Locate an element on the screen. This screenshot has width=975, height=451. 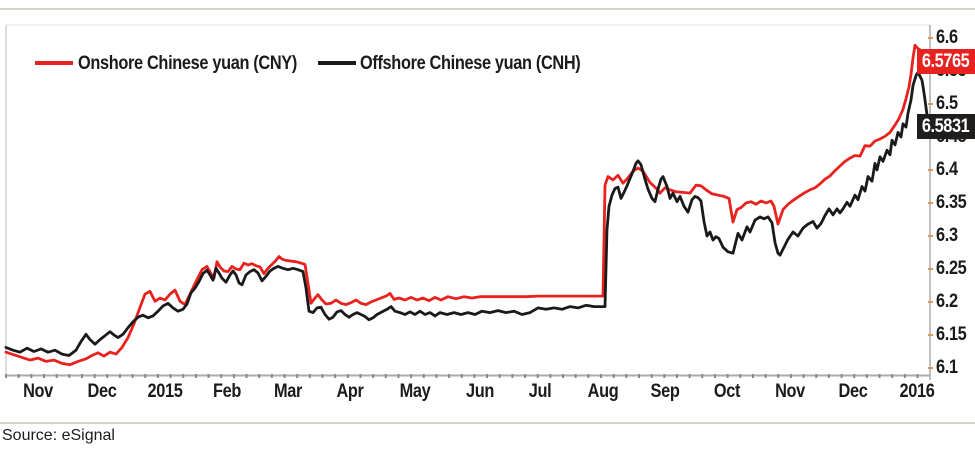
x-axis-label: Jul is located at coordinates (540, 391).